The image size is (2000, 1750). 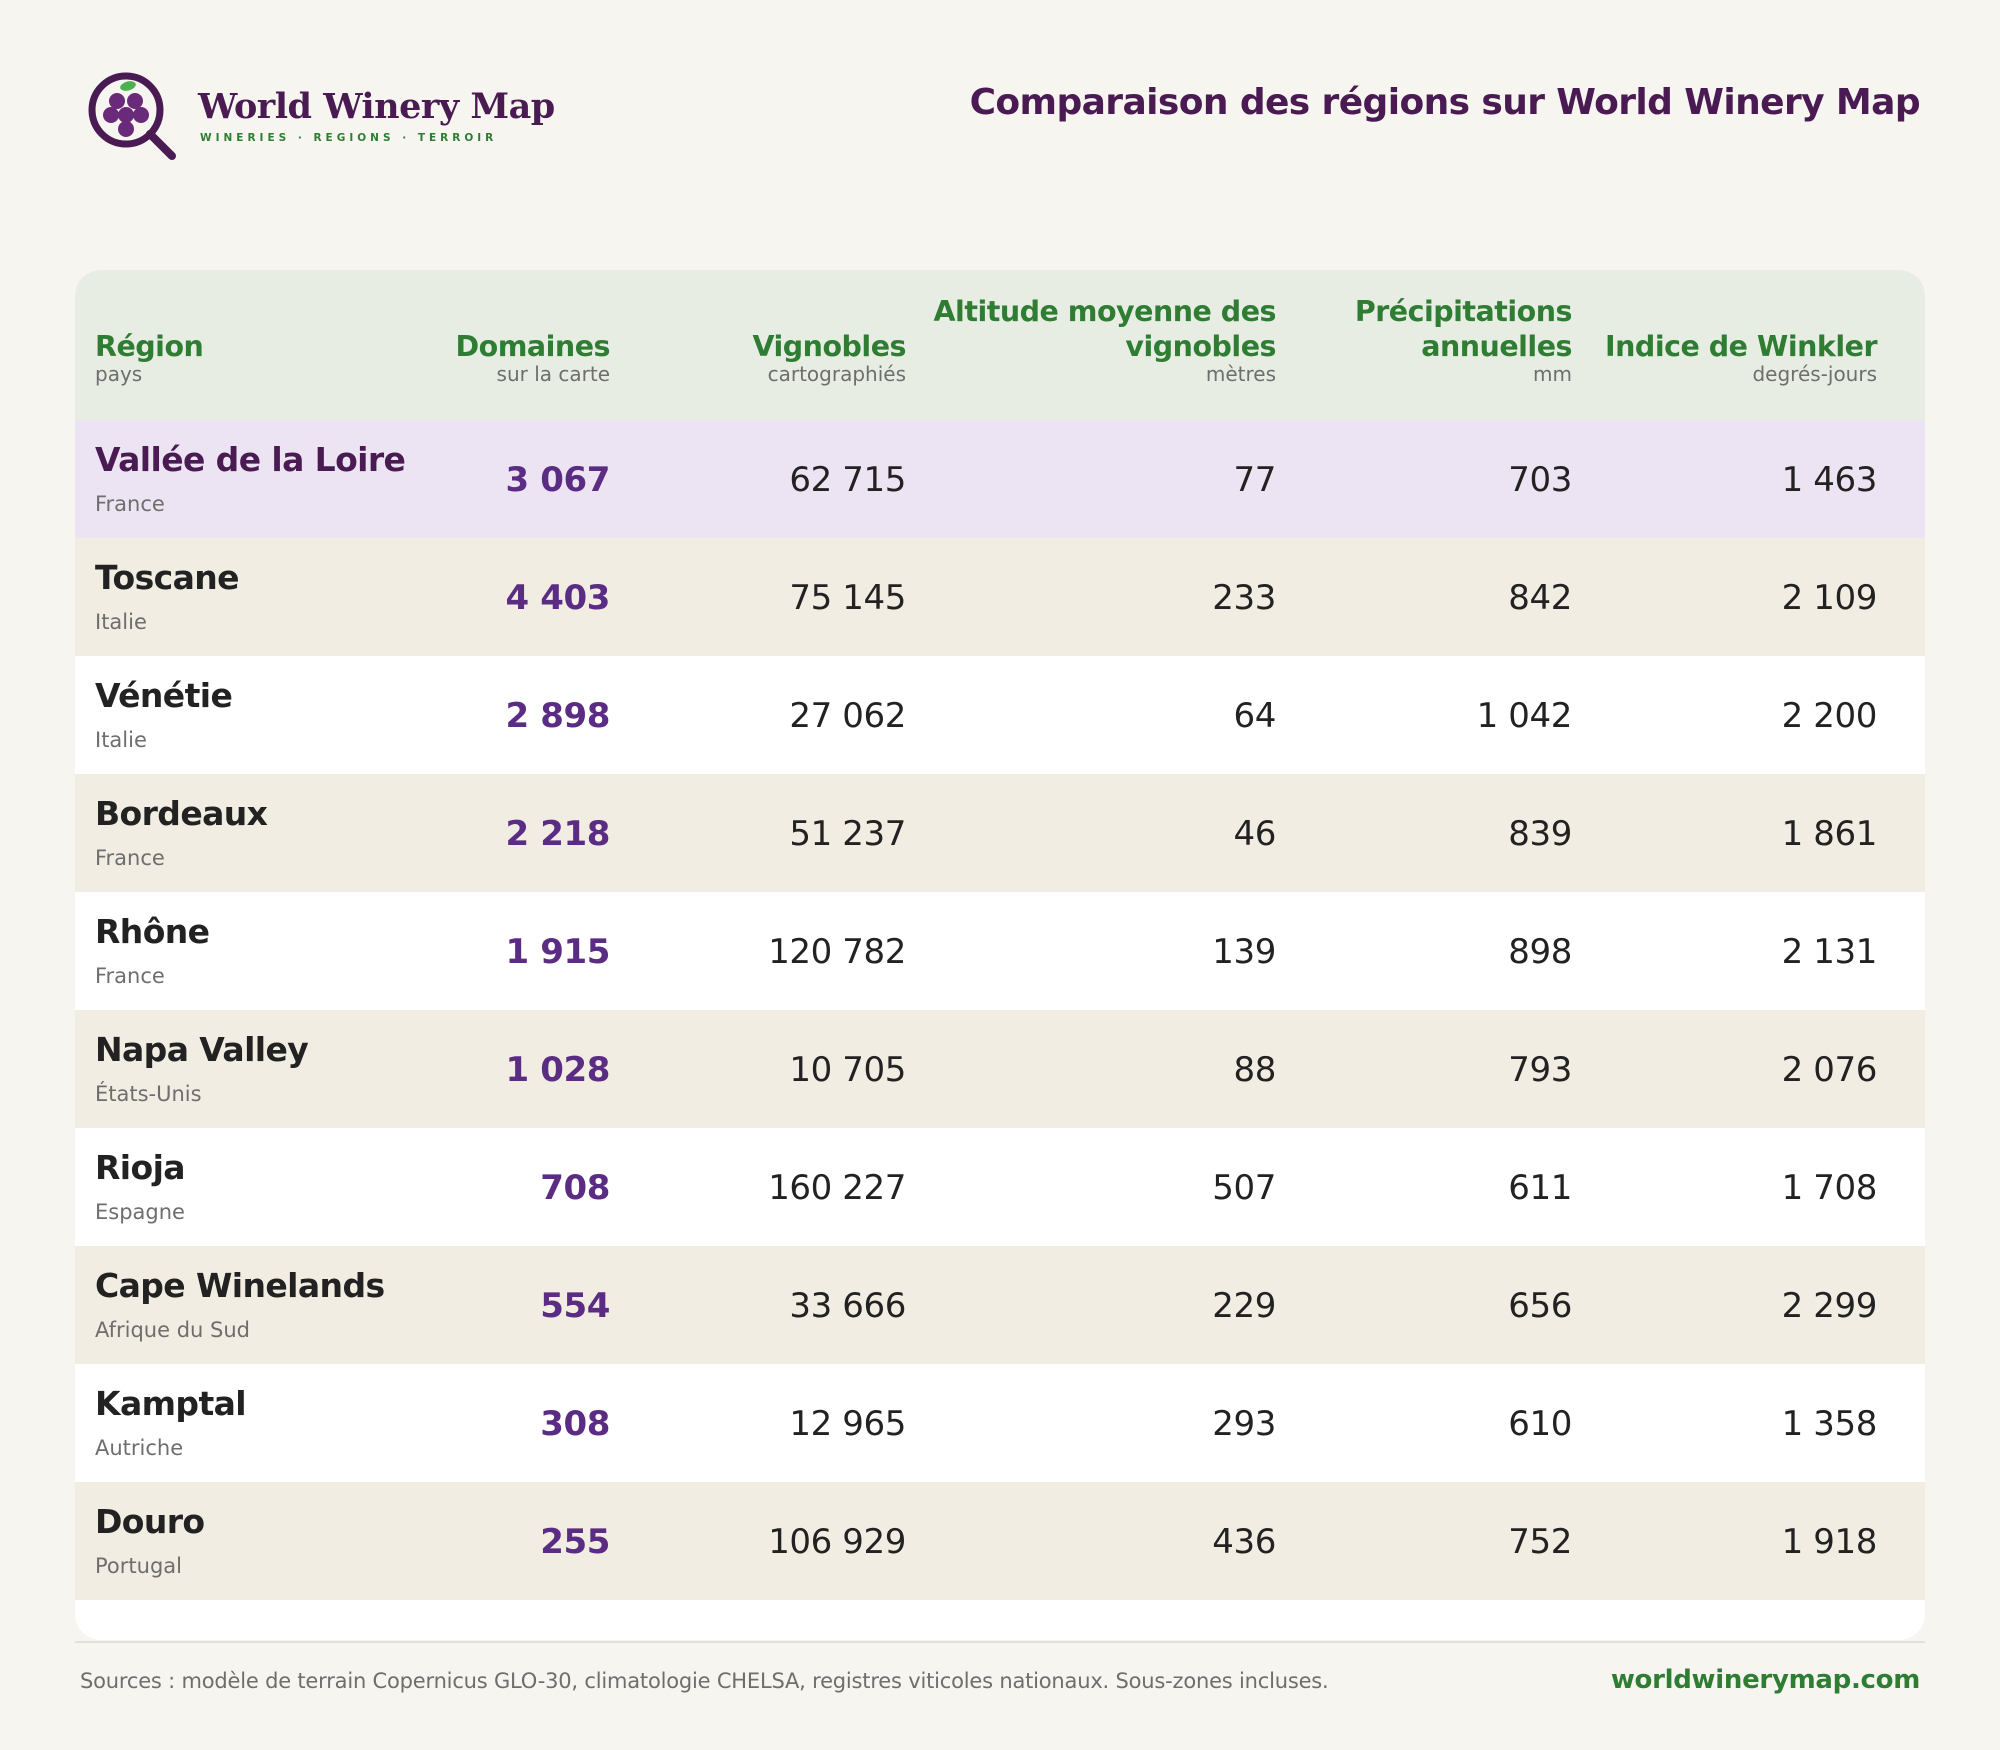 I want to click on table-row: Rioja Espagne 708 160 227 507 611 1 708, so click(x=1000, y=1187).